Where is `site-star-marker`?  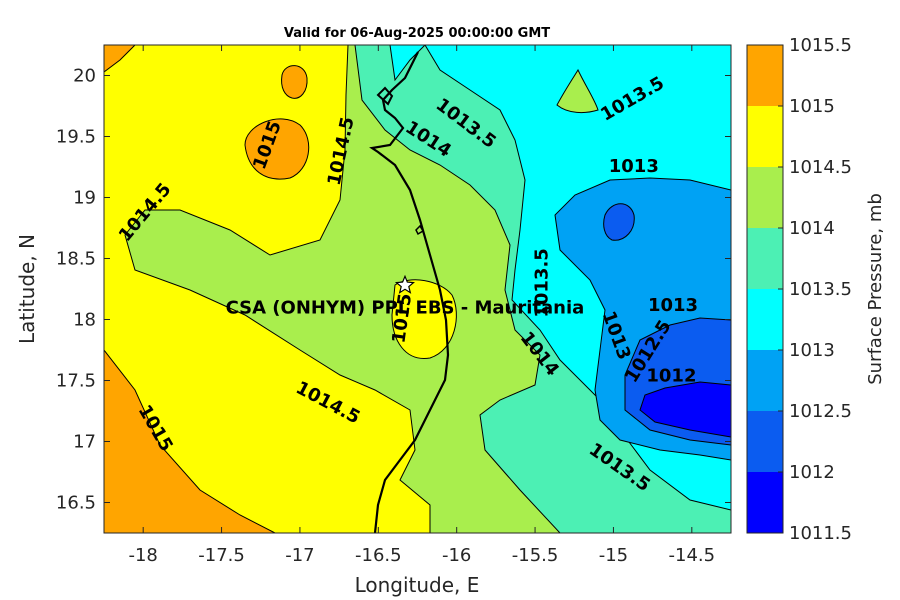
site-star-marker is located at coordinates (404, 284).